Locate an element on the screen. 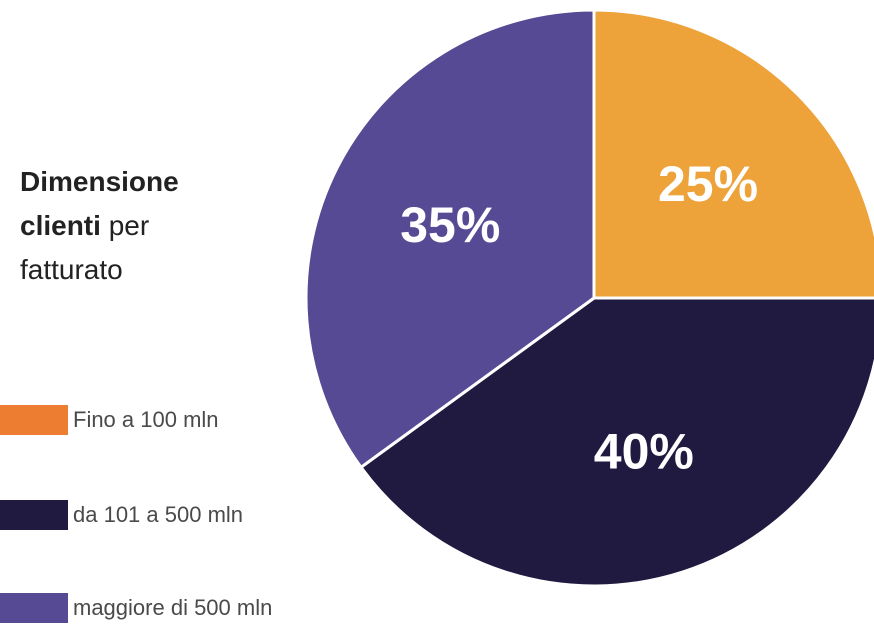 The height and width of the screenshot is (625, 874). chart-title-regular: per fatturato is located at coordinates (85, 247).